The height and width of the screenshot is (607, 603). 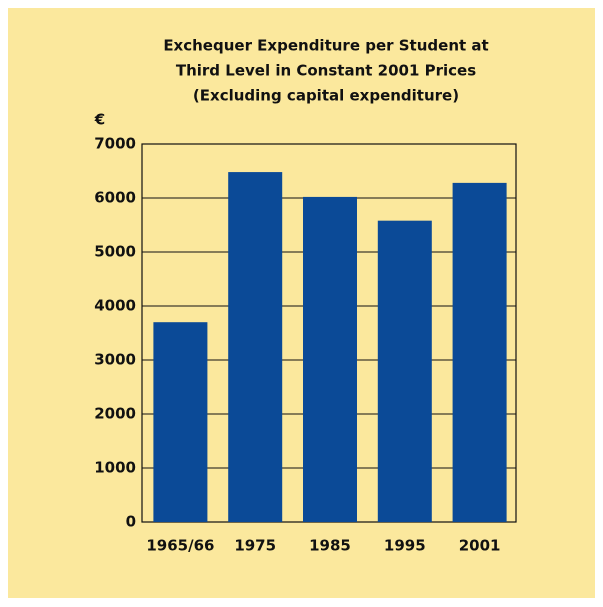 What do you see at coordinates (255, 546) in the screenshot?
I see `x-tick-label: 1975` at bounding box center [255, 546].